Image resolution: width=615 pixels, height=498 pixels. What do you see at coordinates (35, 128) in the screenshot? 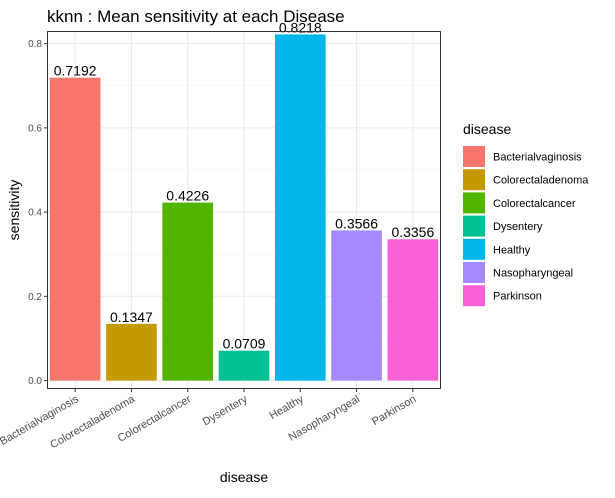
I see `y-tick-label: 0.6` at bounding box center [35, 128].